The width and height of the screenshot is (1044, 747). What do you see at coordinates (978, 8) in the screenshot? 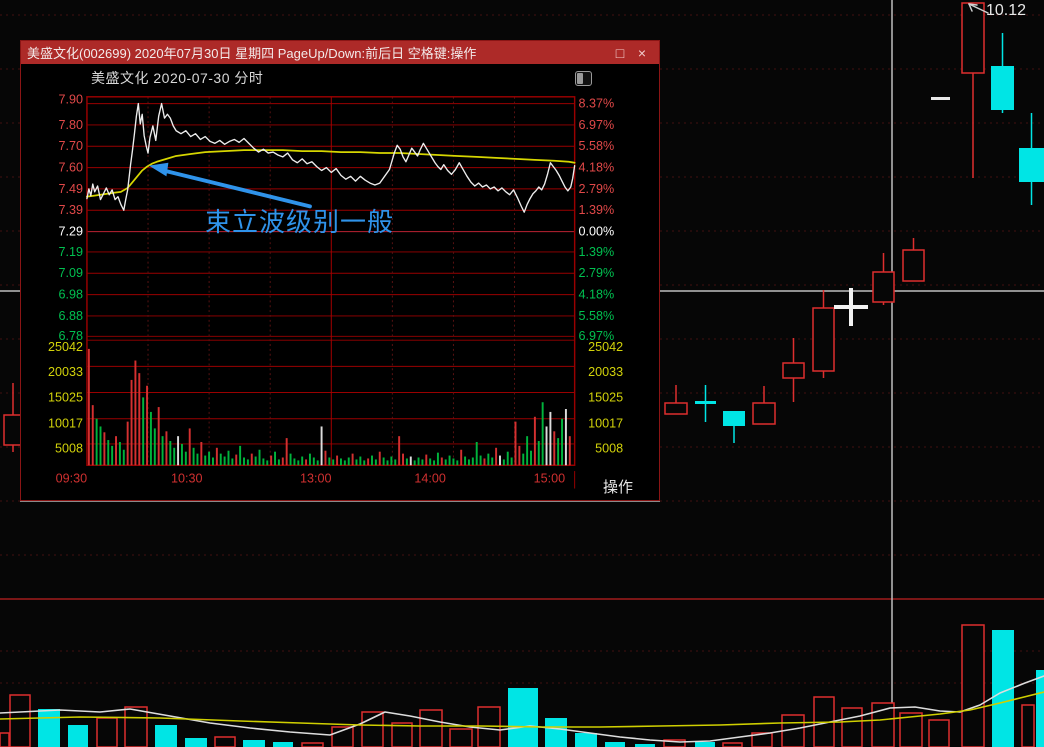
I see `callout-arrow` at bounding box center [978, 8].